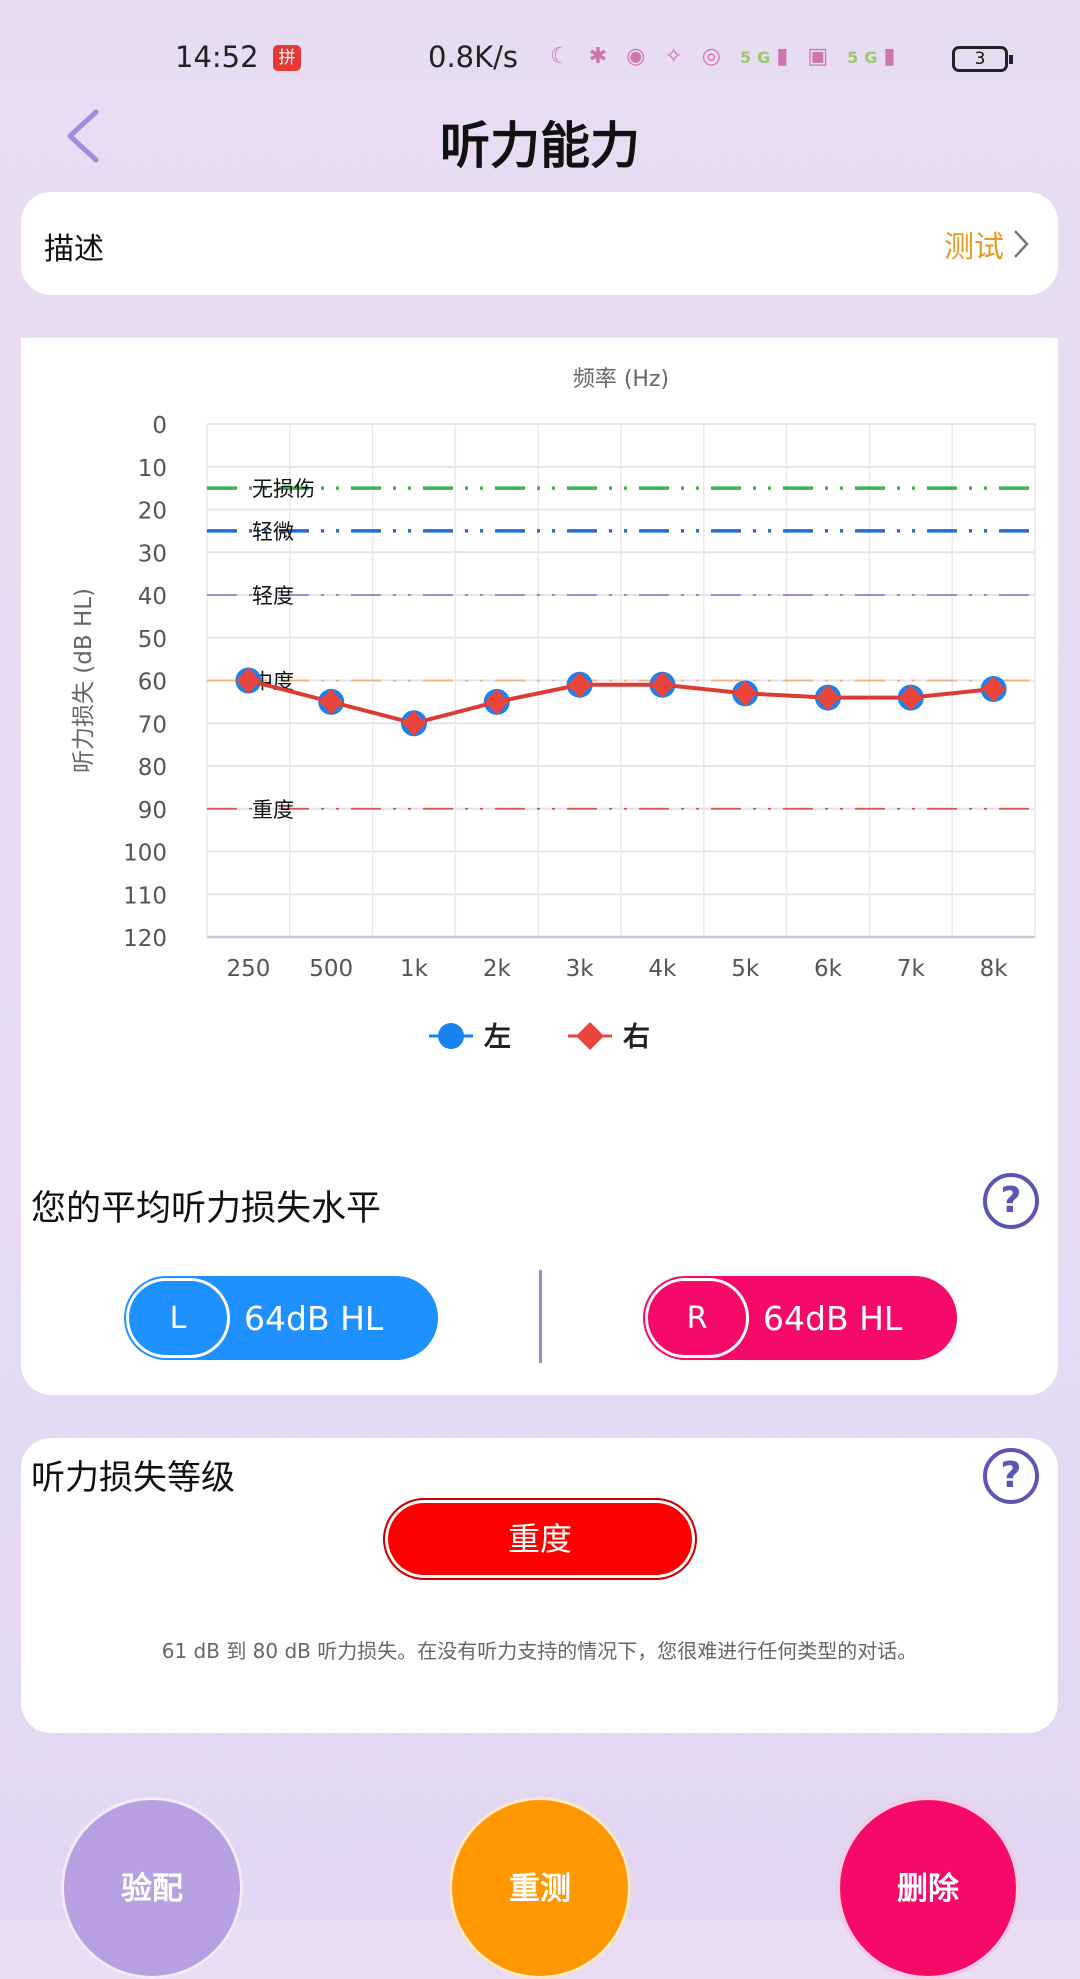 The width and height of the screenshot is (1080, 1979). I want to click on legend-left-marker, so click(451, 1036).